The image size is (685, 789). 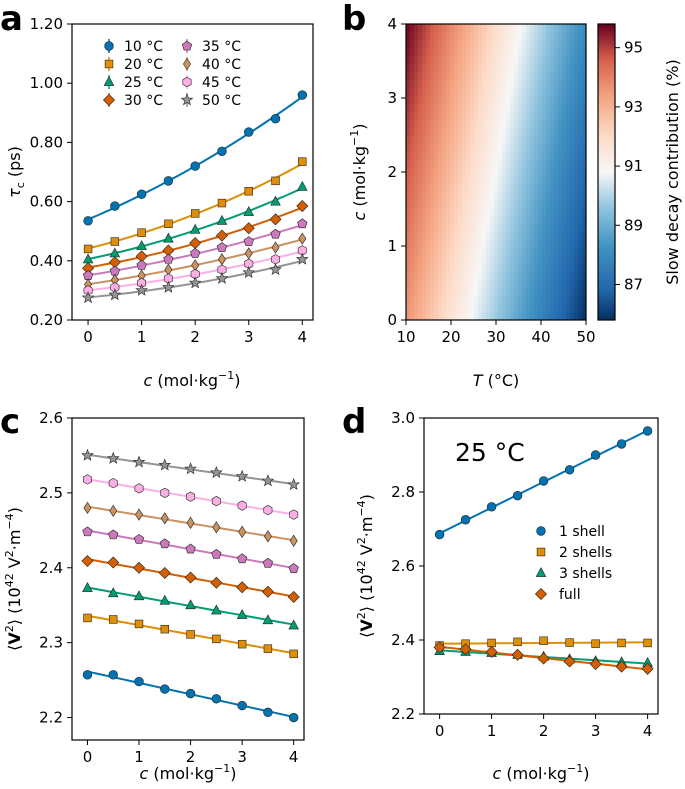 What do you see at coordinates (358, 172) in the screenshot?
I see `panel-b-ylabel: c (mol·kg−1)` at bounding box center [358, 172].